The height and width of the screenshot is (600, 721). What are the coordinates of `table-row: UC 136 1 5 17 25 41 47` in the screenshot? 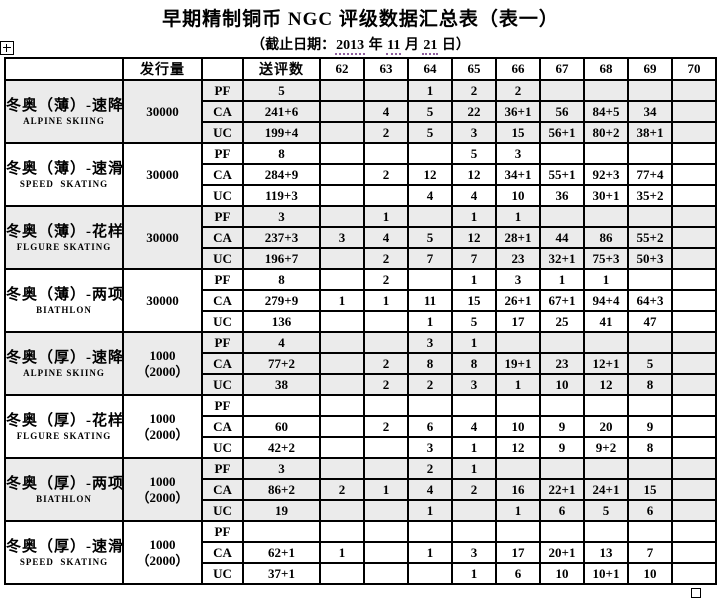 It's located at (361, 321).